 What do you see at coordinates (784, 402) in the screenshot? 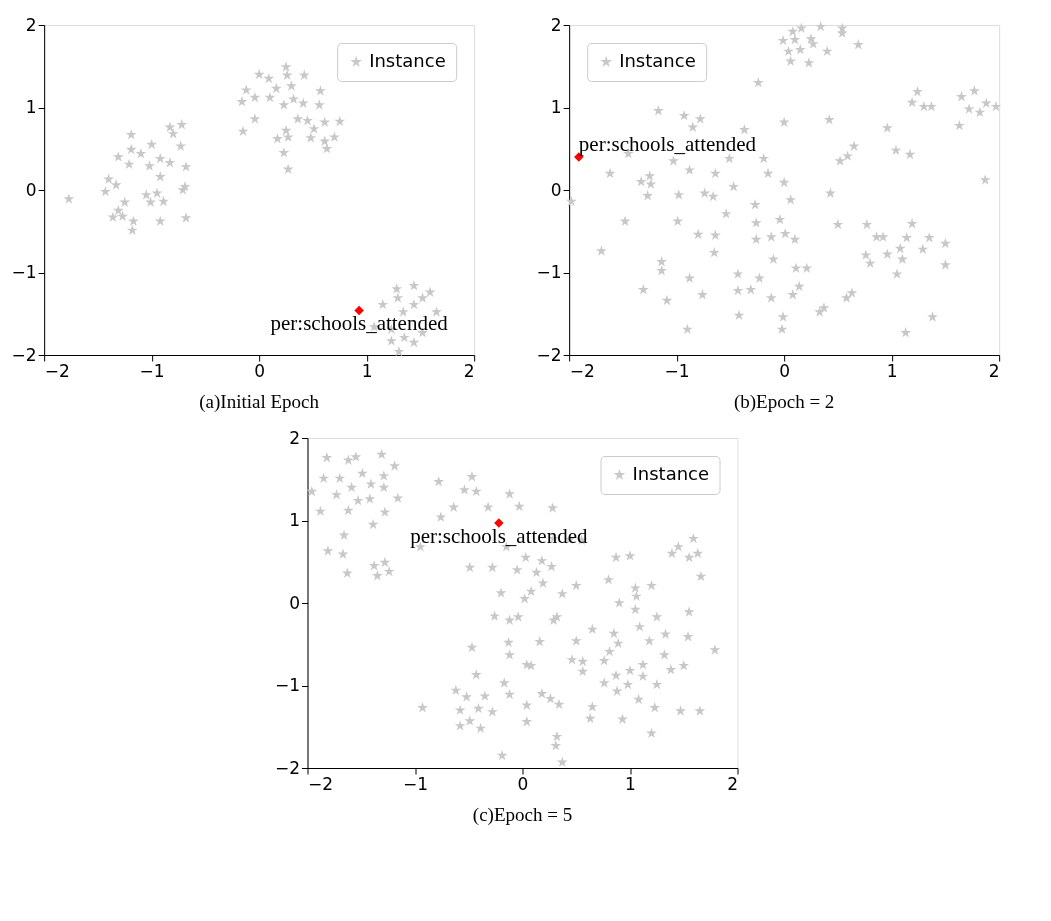
I see `text: (b)Epoch = 2` at bounding box center [784, 402].